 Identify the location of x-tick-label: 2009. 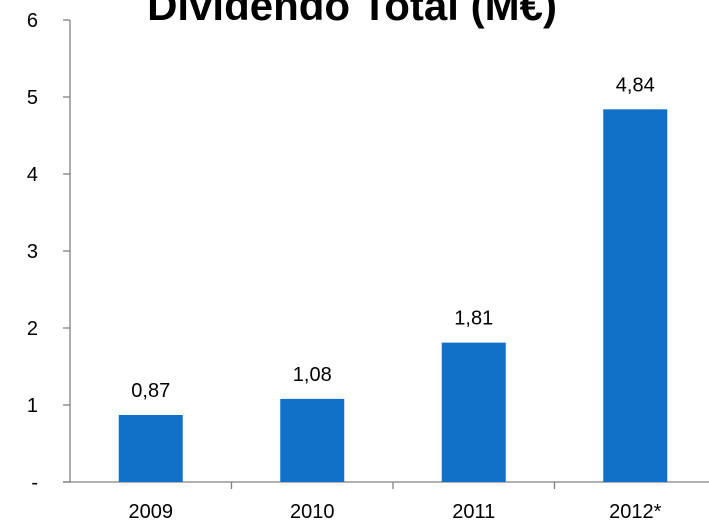
(151, 512).